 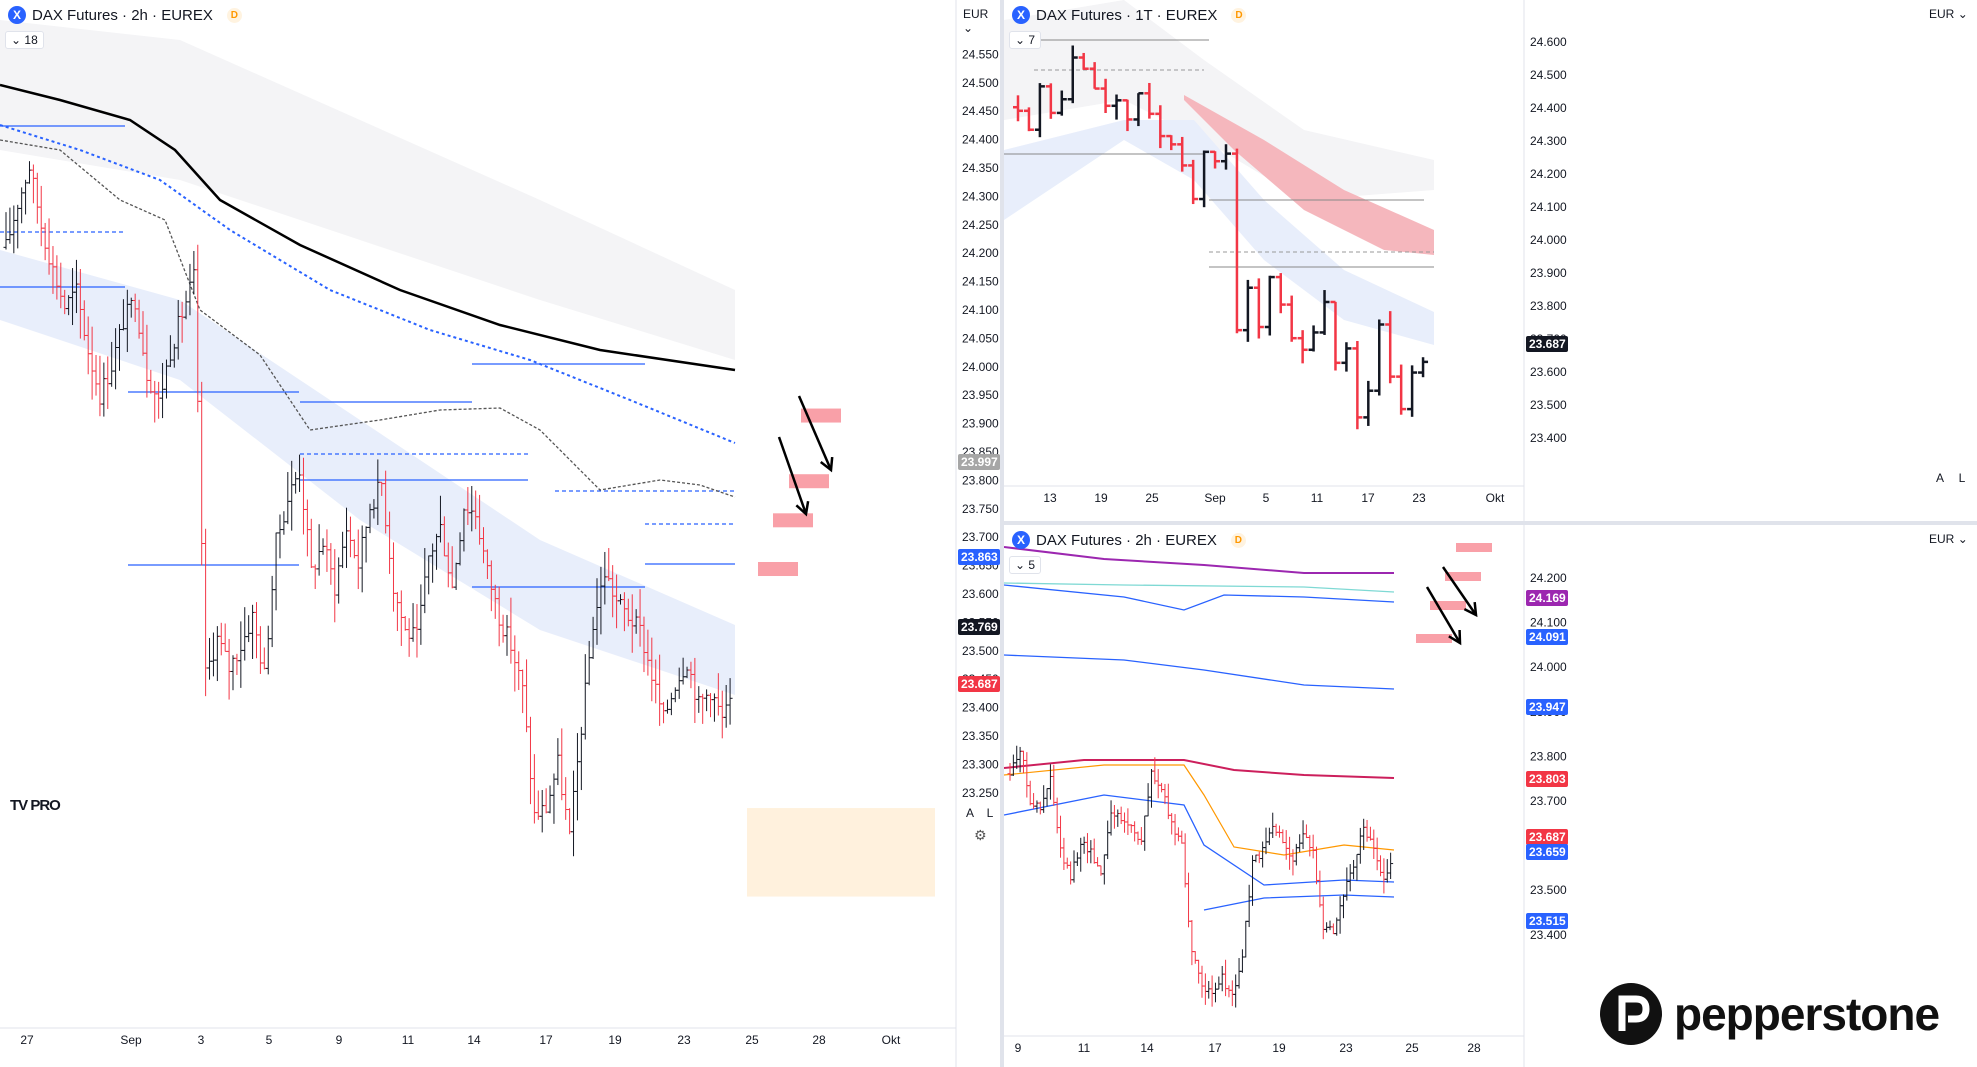 I want to click on support-zone, so click(x=841, y=852).